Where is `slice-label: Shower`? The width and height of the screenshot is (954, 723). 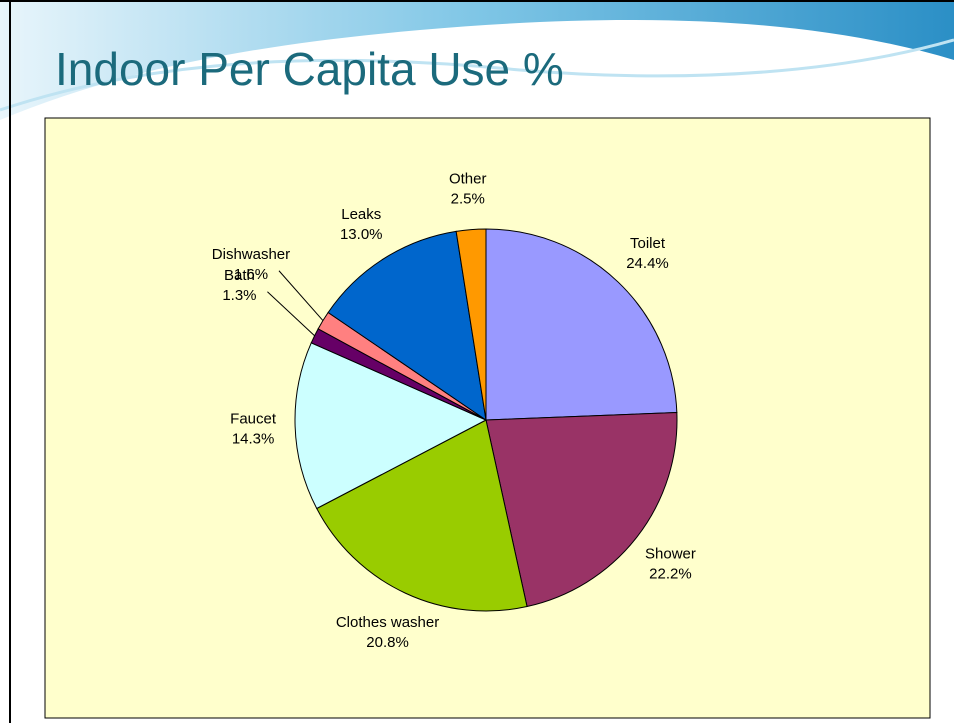
slice-label: Shower is located at coordinates (670, 553).